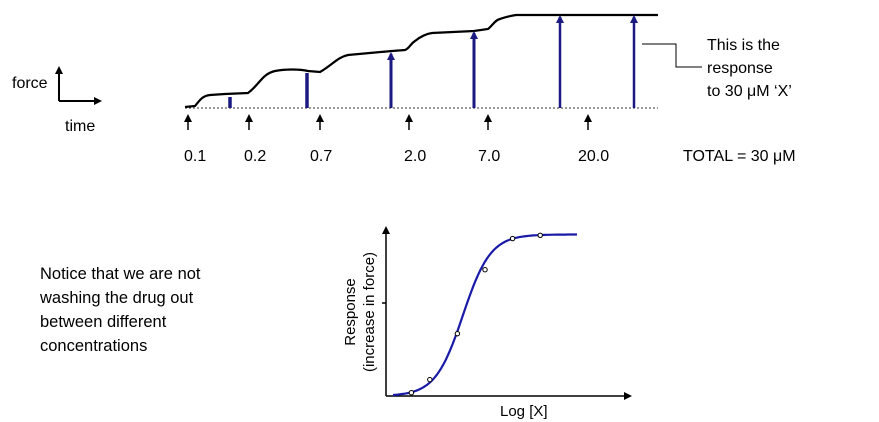 This screenshot has height=422, width=879. Describe the element at coordinates (160, 298) in the screenshot. I see `note-line: washing the drug out` at that location.